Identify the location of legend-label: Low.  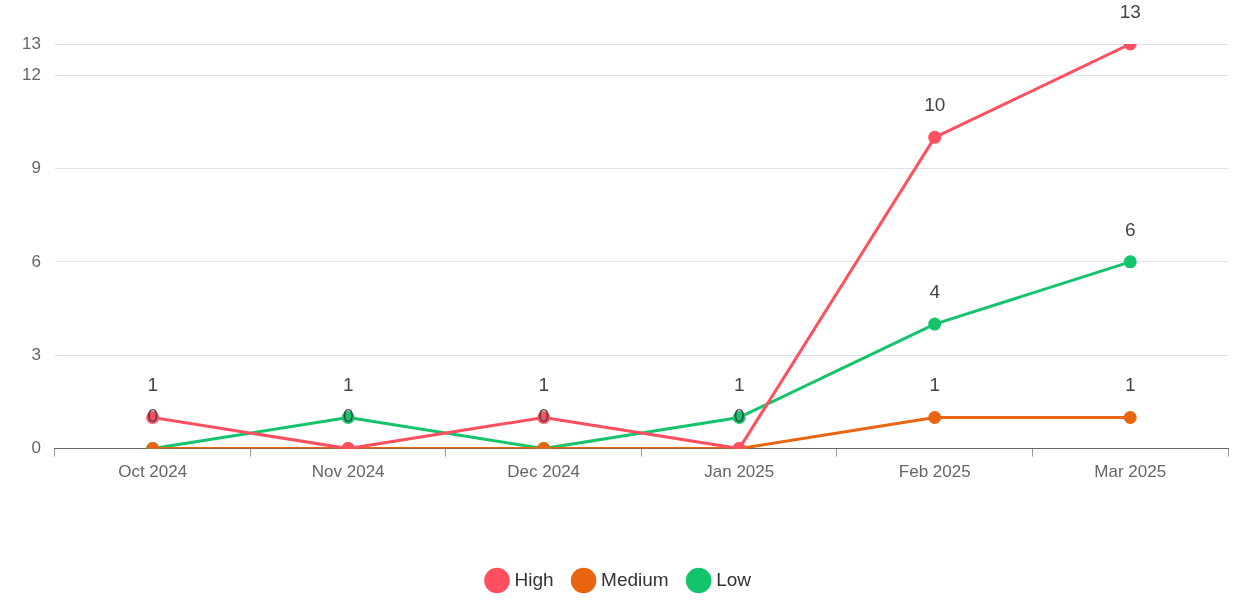
(734, 579).